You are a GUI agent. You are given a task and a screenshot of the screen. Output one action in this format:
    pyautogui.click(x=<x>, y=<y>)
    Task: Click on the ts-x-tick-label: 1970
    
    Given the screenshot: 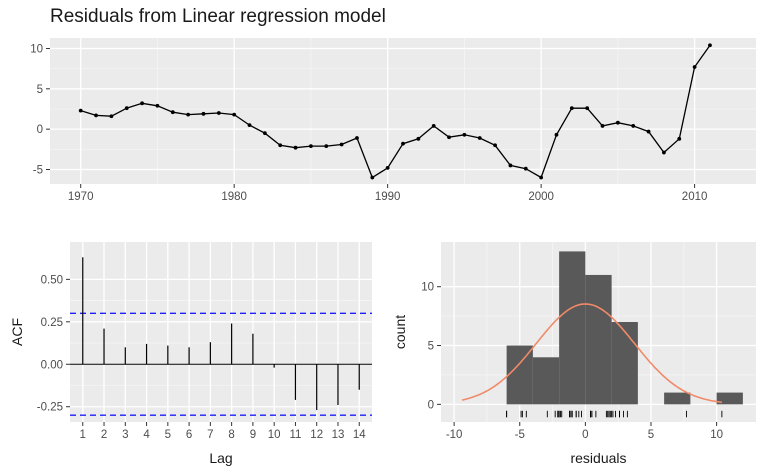 What is the action you would take?
    pyautogui.click(x=81, y=197)
    